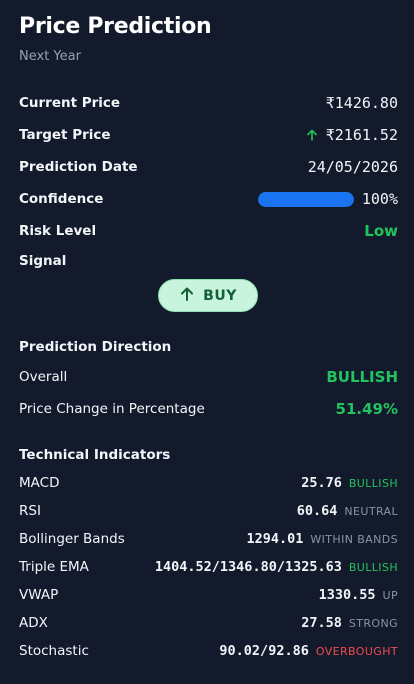 The image size is (414, 684). What do you see at coordinates (72, 539) in the screenshot?
I see `indicator-name: Bollinger Bands` at bounding box center [72, 539].